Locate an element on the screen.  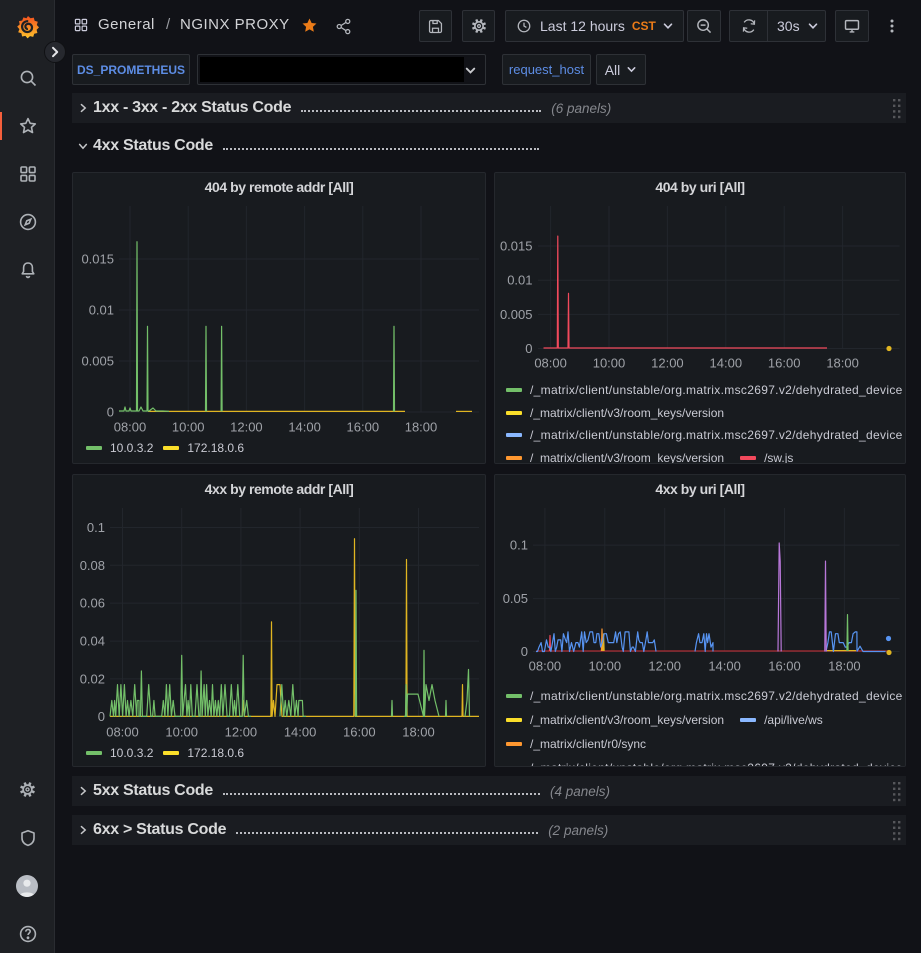
svg-text: 0.02 is located at coordinates (92, 678).